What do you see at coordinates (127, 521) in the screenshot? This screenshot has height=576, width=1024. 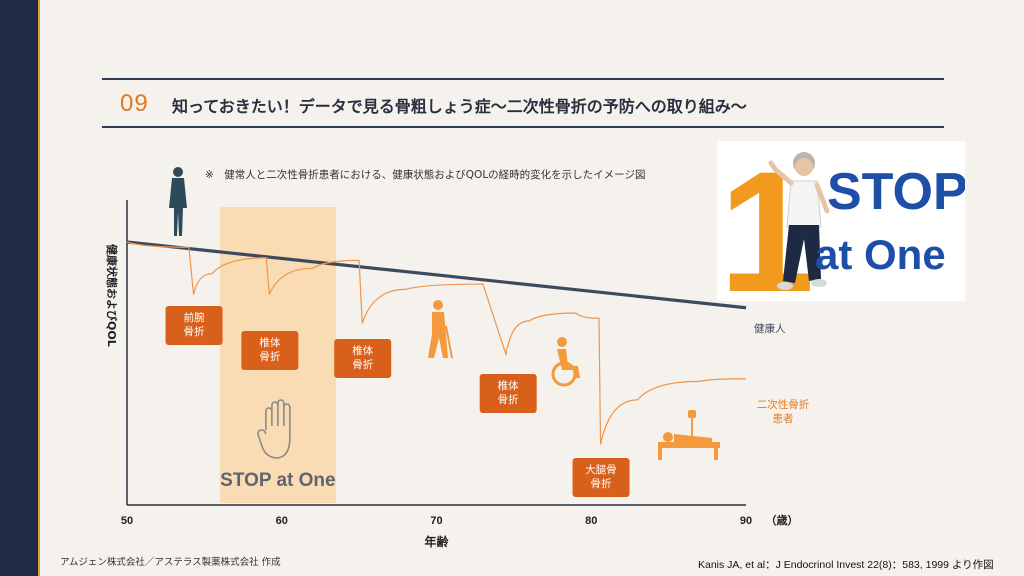 I see `x-tick-label-50: 50` at bounding box center [127, 521].